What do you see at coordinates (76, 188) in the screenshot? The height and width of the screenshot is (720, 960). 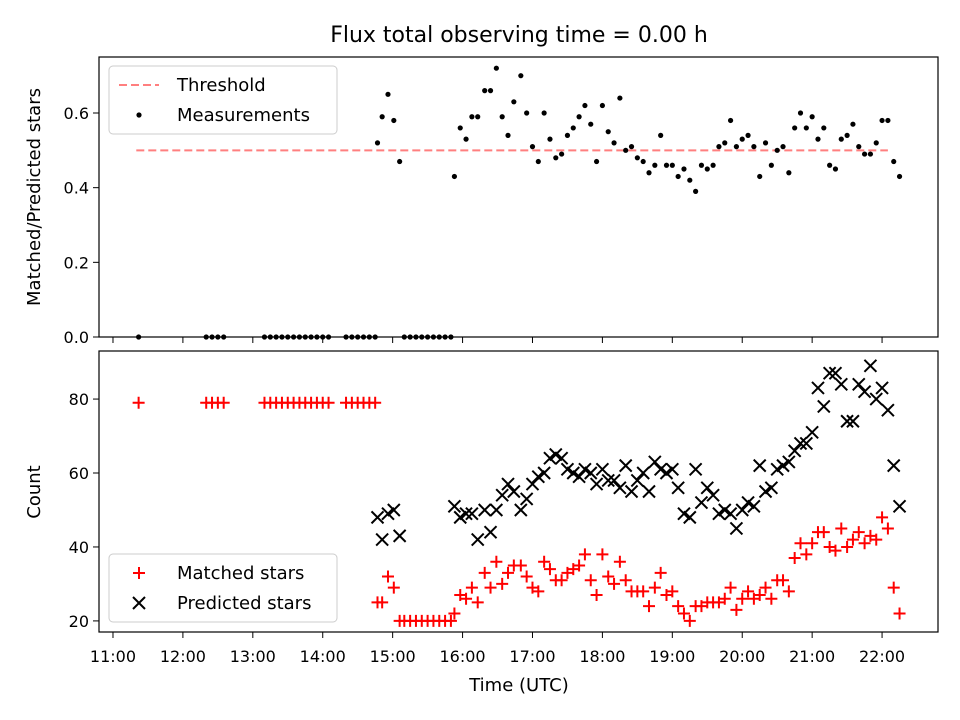 I see `y-tick-label: 0.4` at bounding box center [76, 188].